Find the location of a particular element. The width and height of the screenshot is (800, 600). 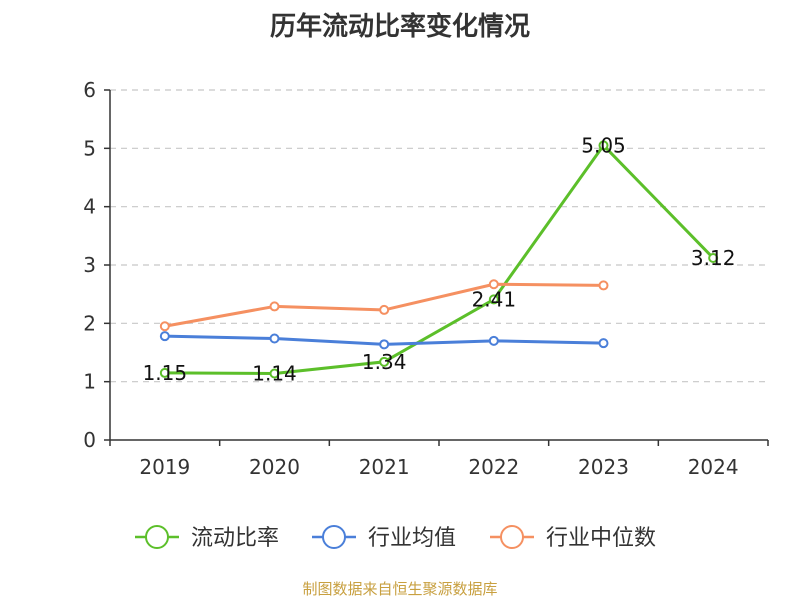

legend-label: 流动比率 is located at coordinates (235, 538).